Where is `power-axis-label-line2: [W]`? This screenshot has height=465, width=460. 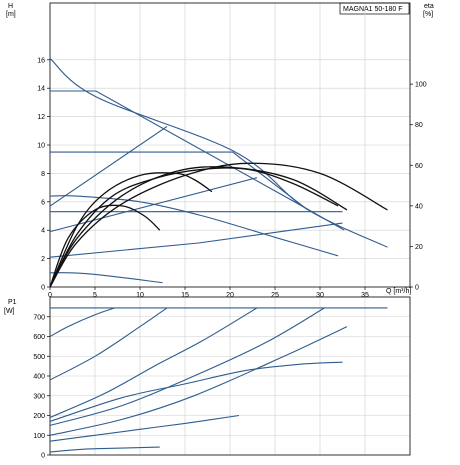 power-axis-label-line2: [W] is located at coordinates (9, 311).